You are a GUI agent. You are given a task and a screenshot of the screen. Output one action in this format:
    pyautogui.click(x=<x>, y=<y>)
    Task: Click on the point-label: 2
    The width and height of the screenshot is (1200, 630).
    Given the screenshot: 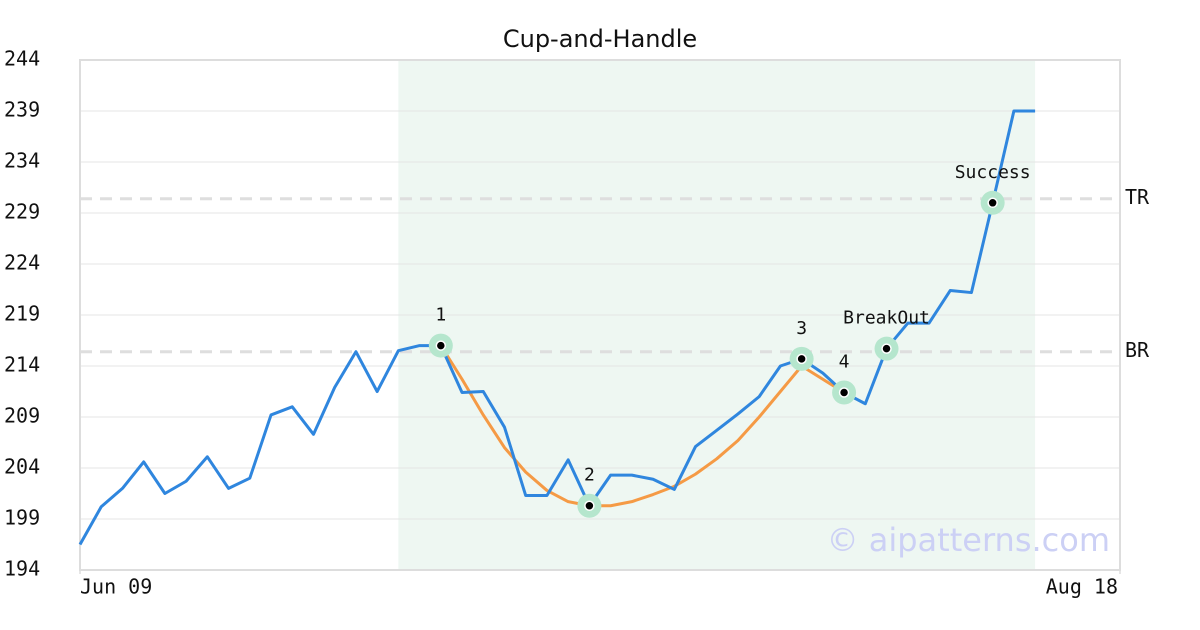 What is the action you would take?
    pyautogui.click(x=589, y=475)
    